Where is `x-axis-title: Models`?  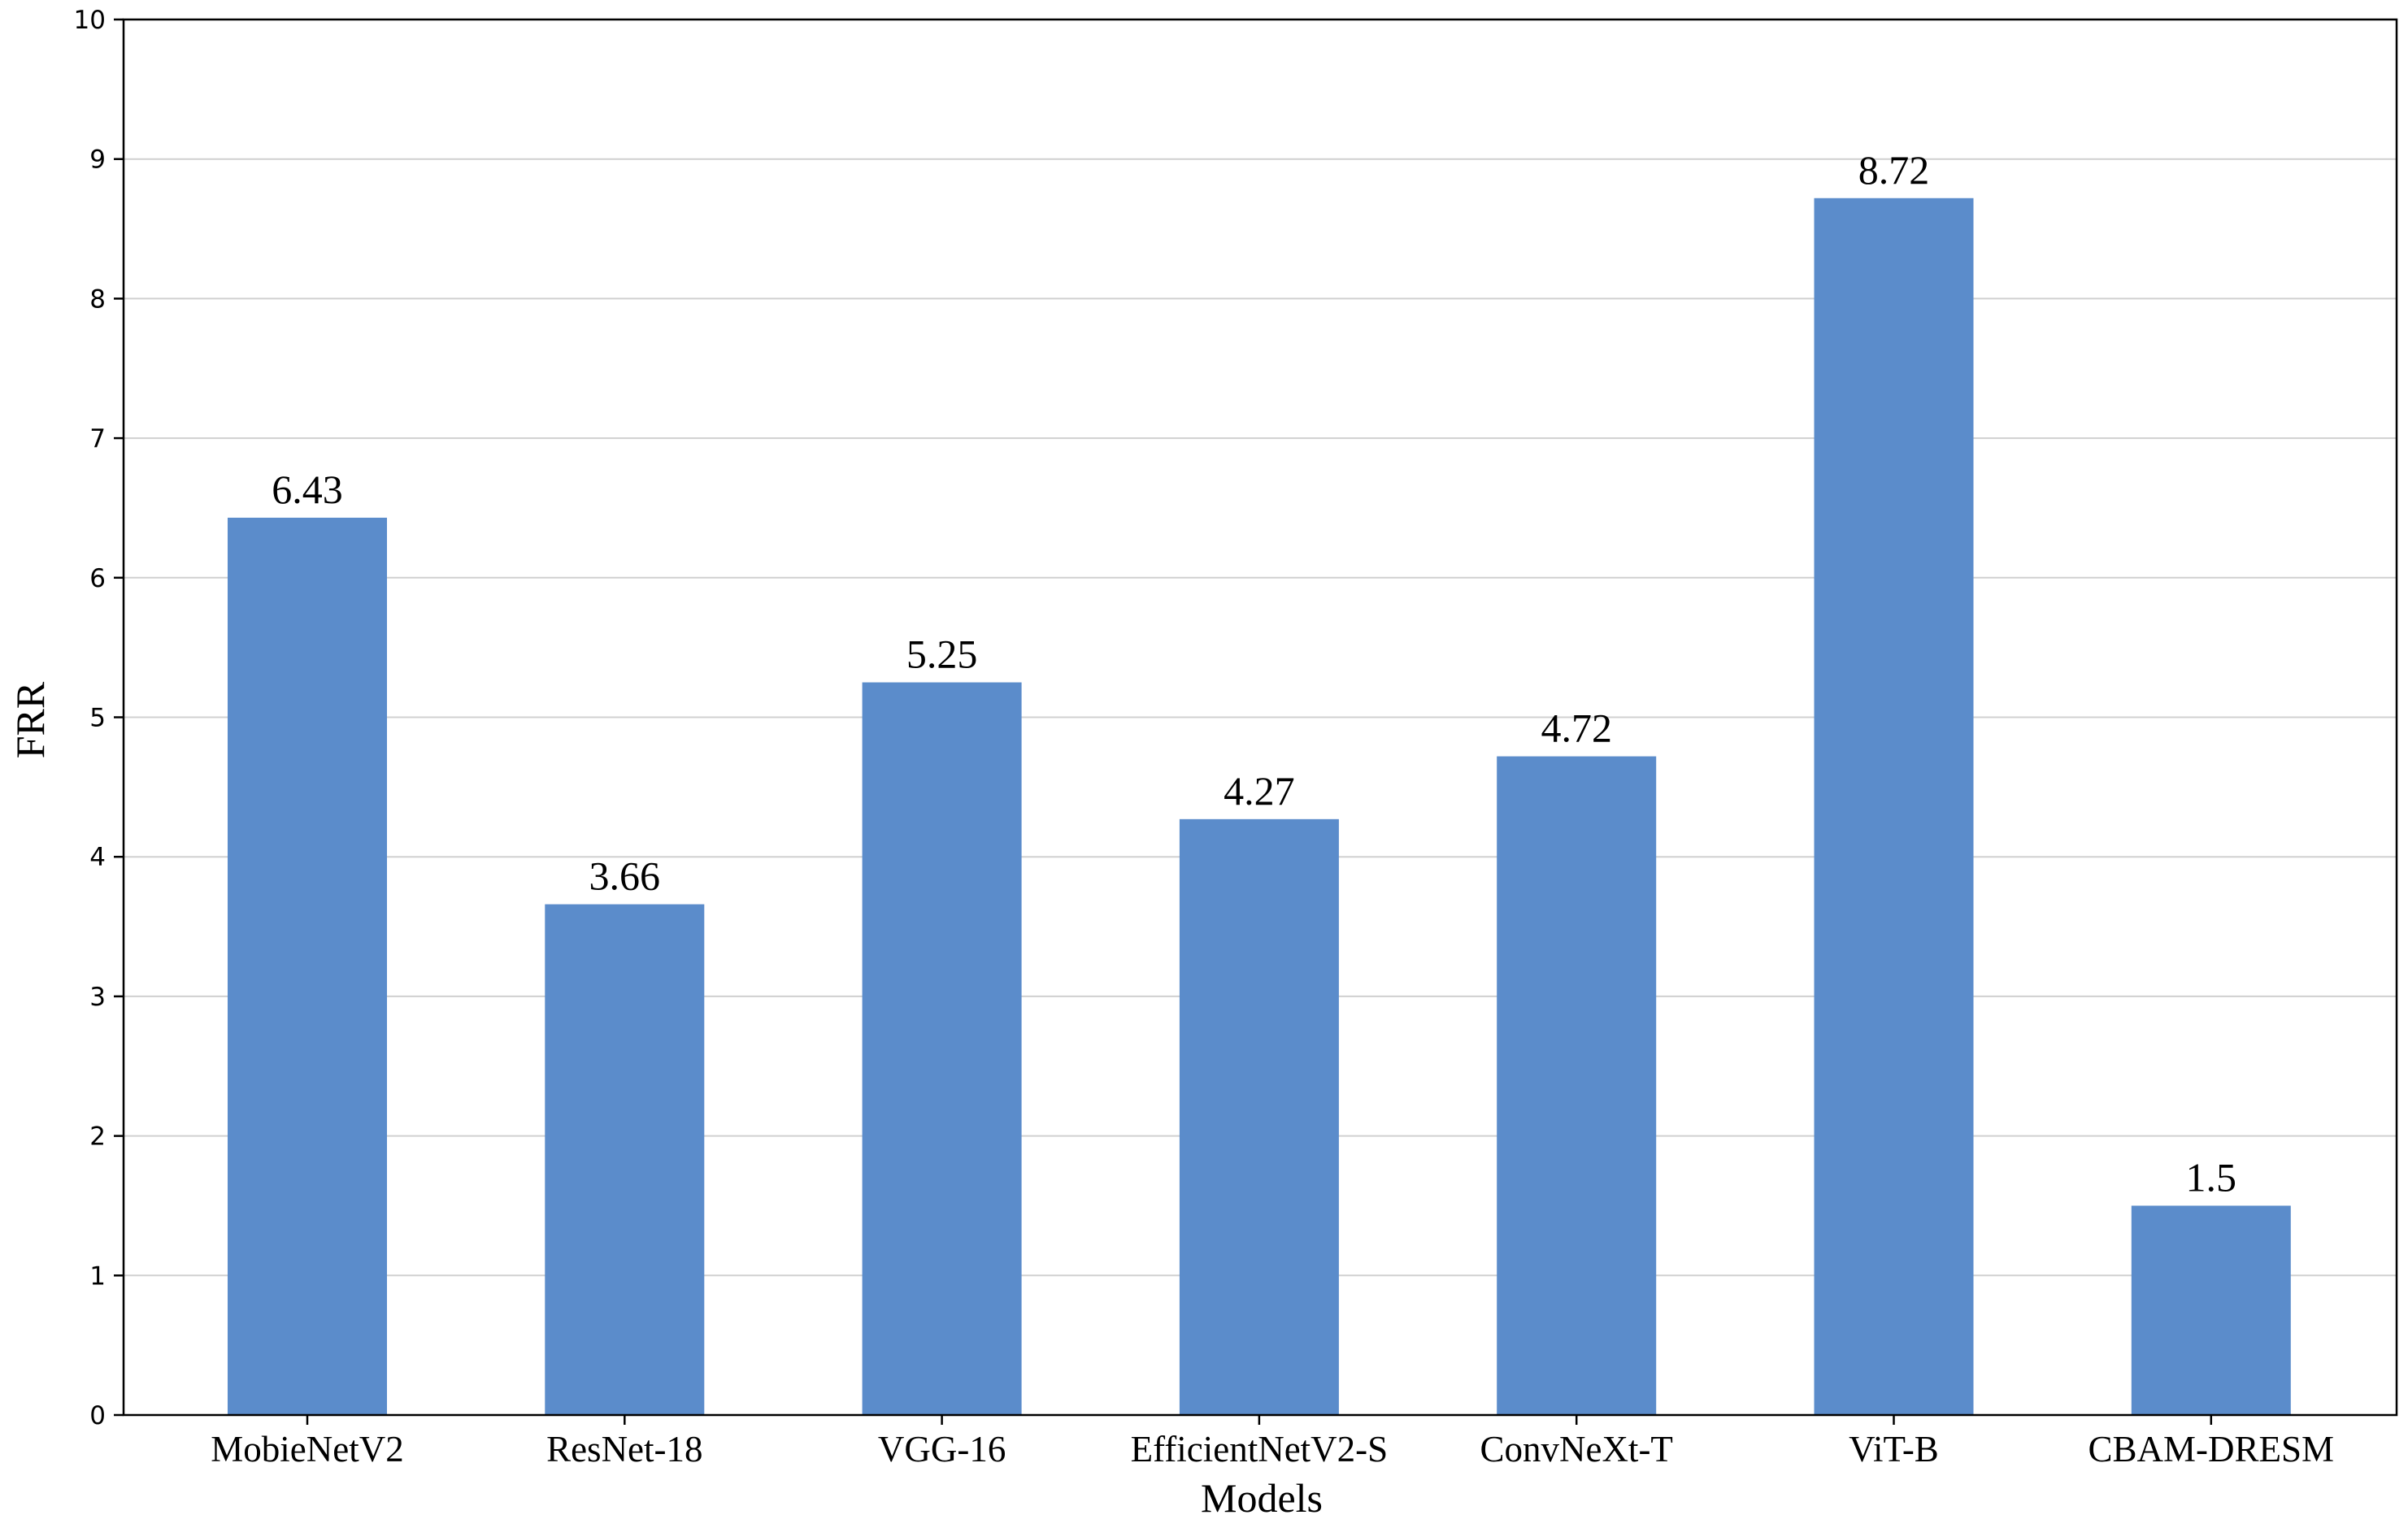 x-axis-title: Models is located at coordinates (1262, 1498).